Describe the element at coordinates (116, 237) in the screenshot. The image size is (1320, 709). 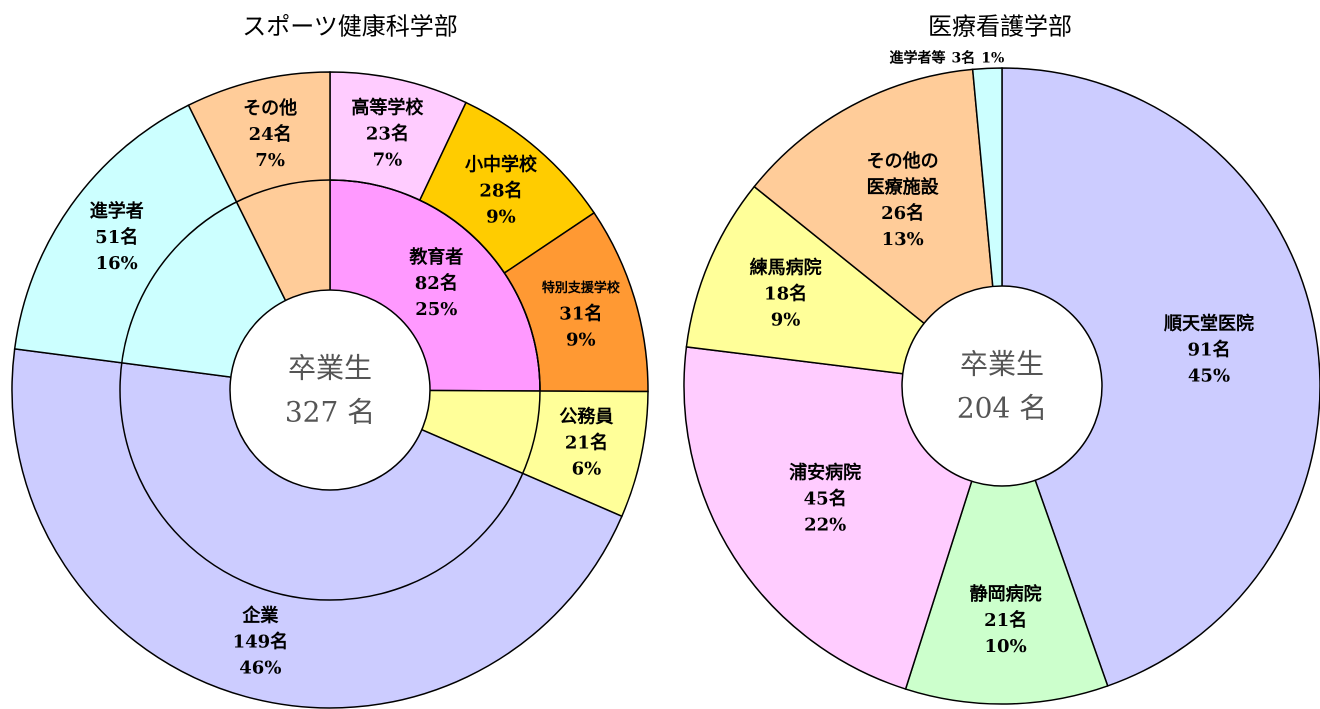
I see `data-label: 51名` at that location.